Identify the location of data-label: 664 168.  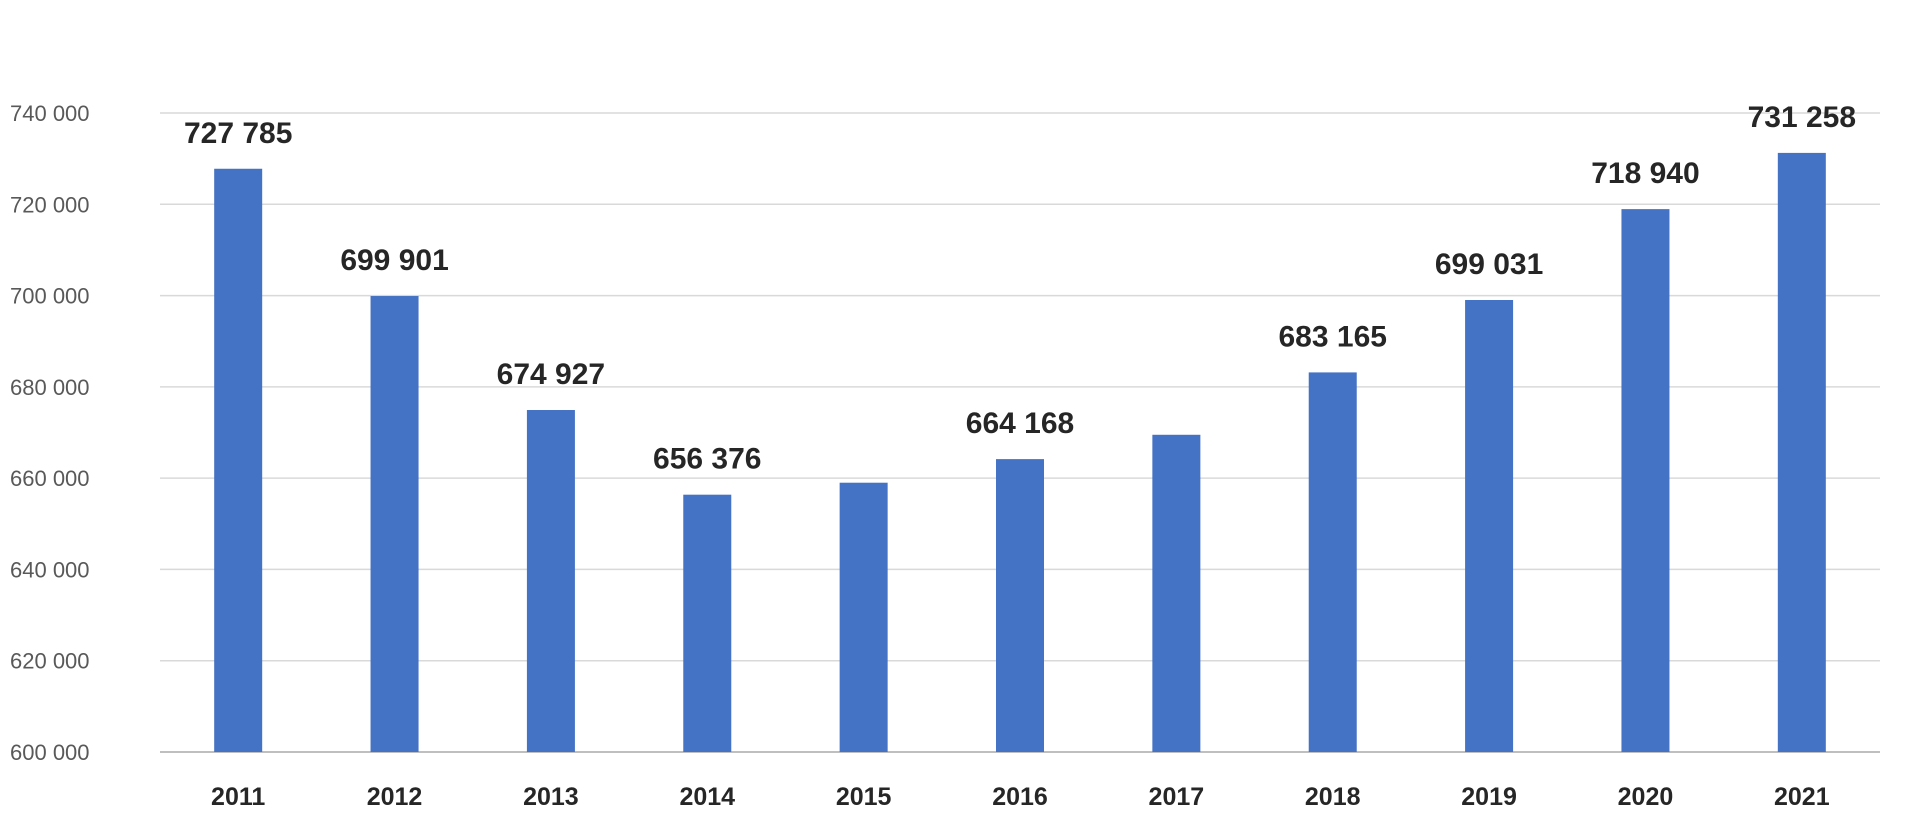
(1020, 423).